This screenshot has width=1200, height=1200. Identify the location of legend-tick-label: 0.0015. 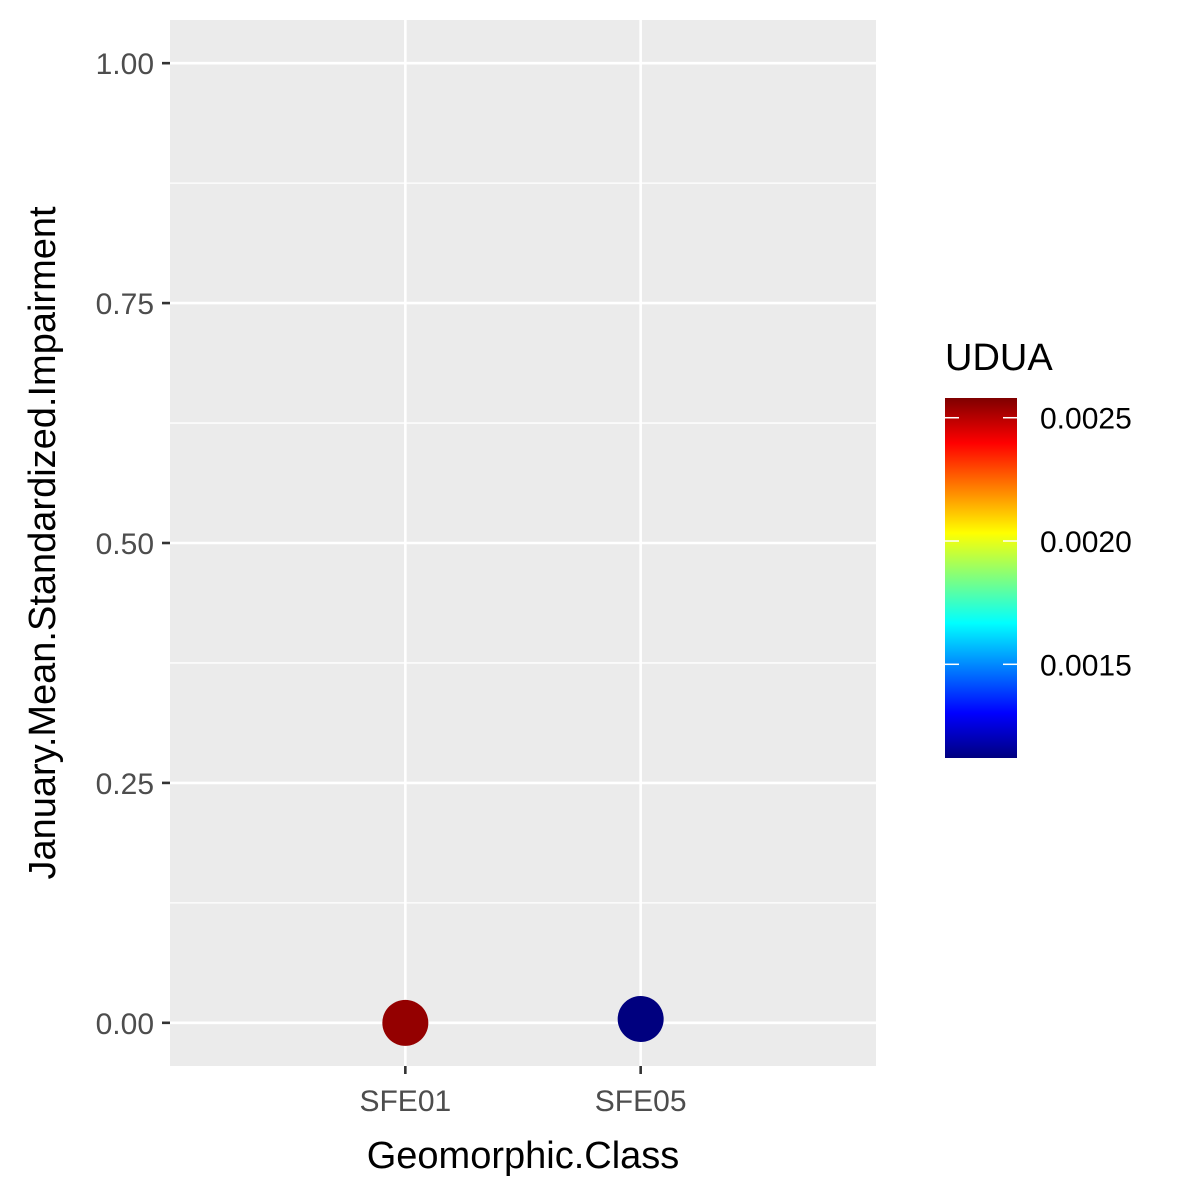
(1086, 665).